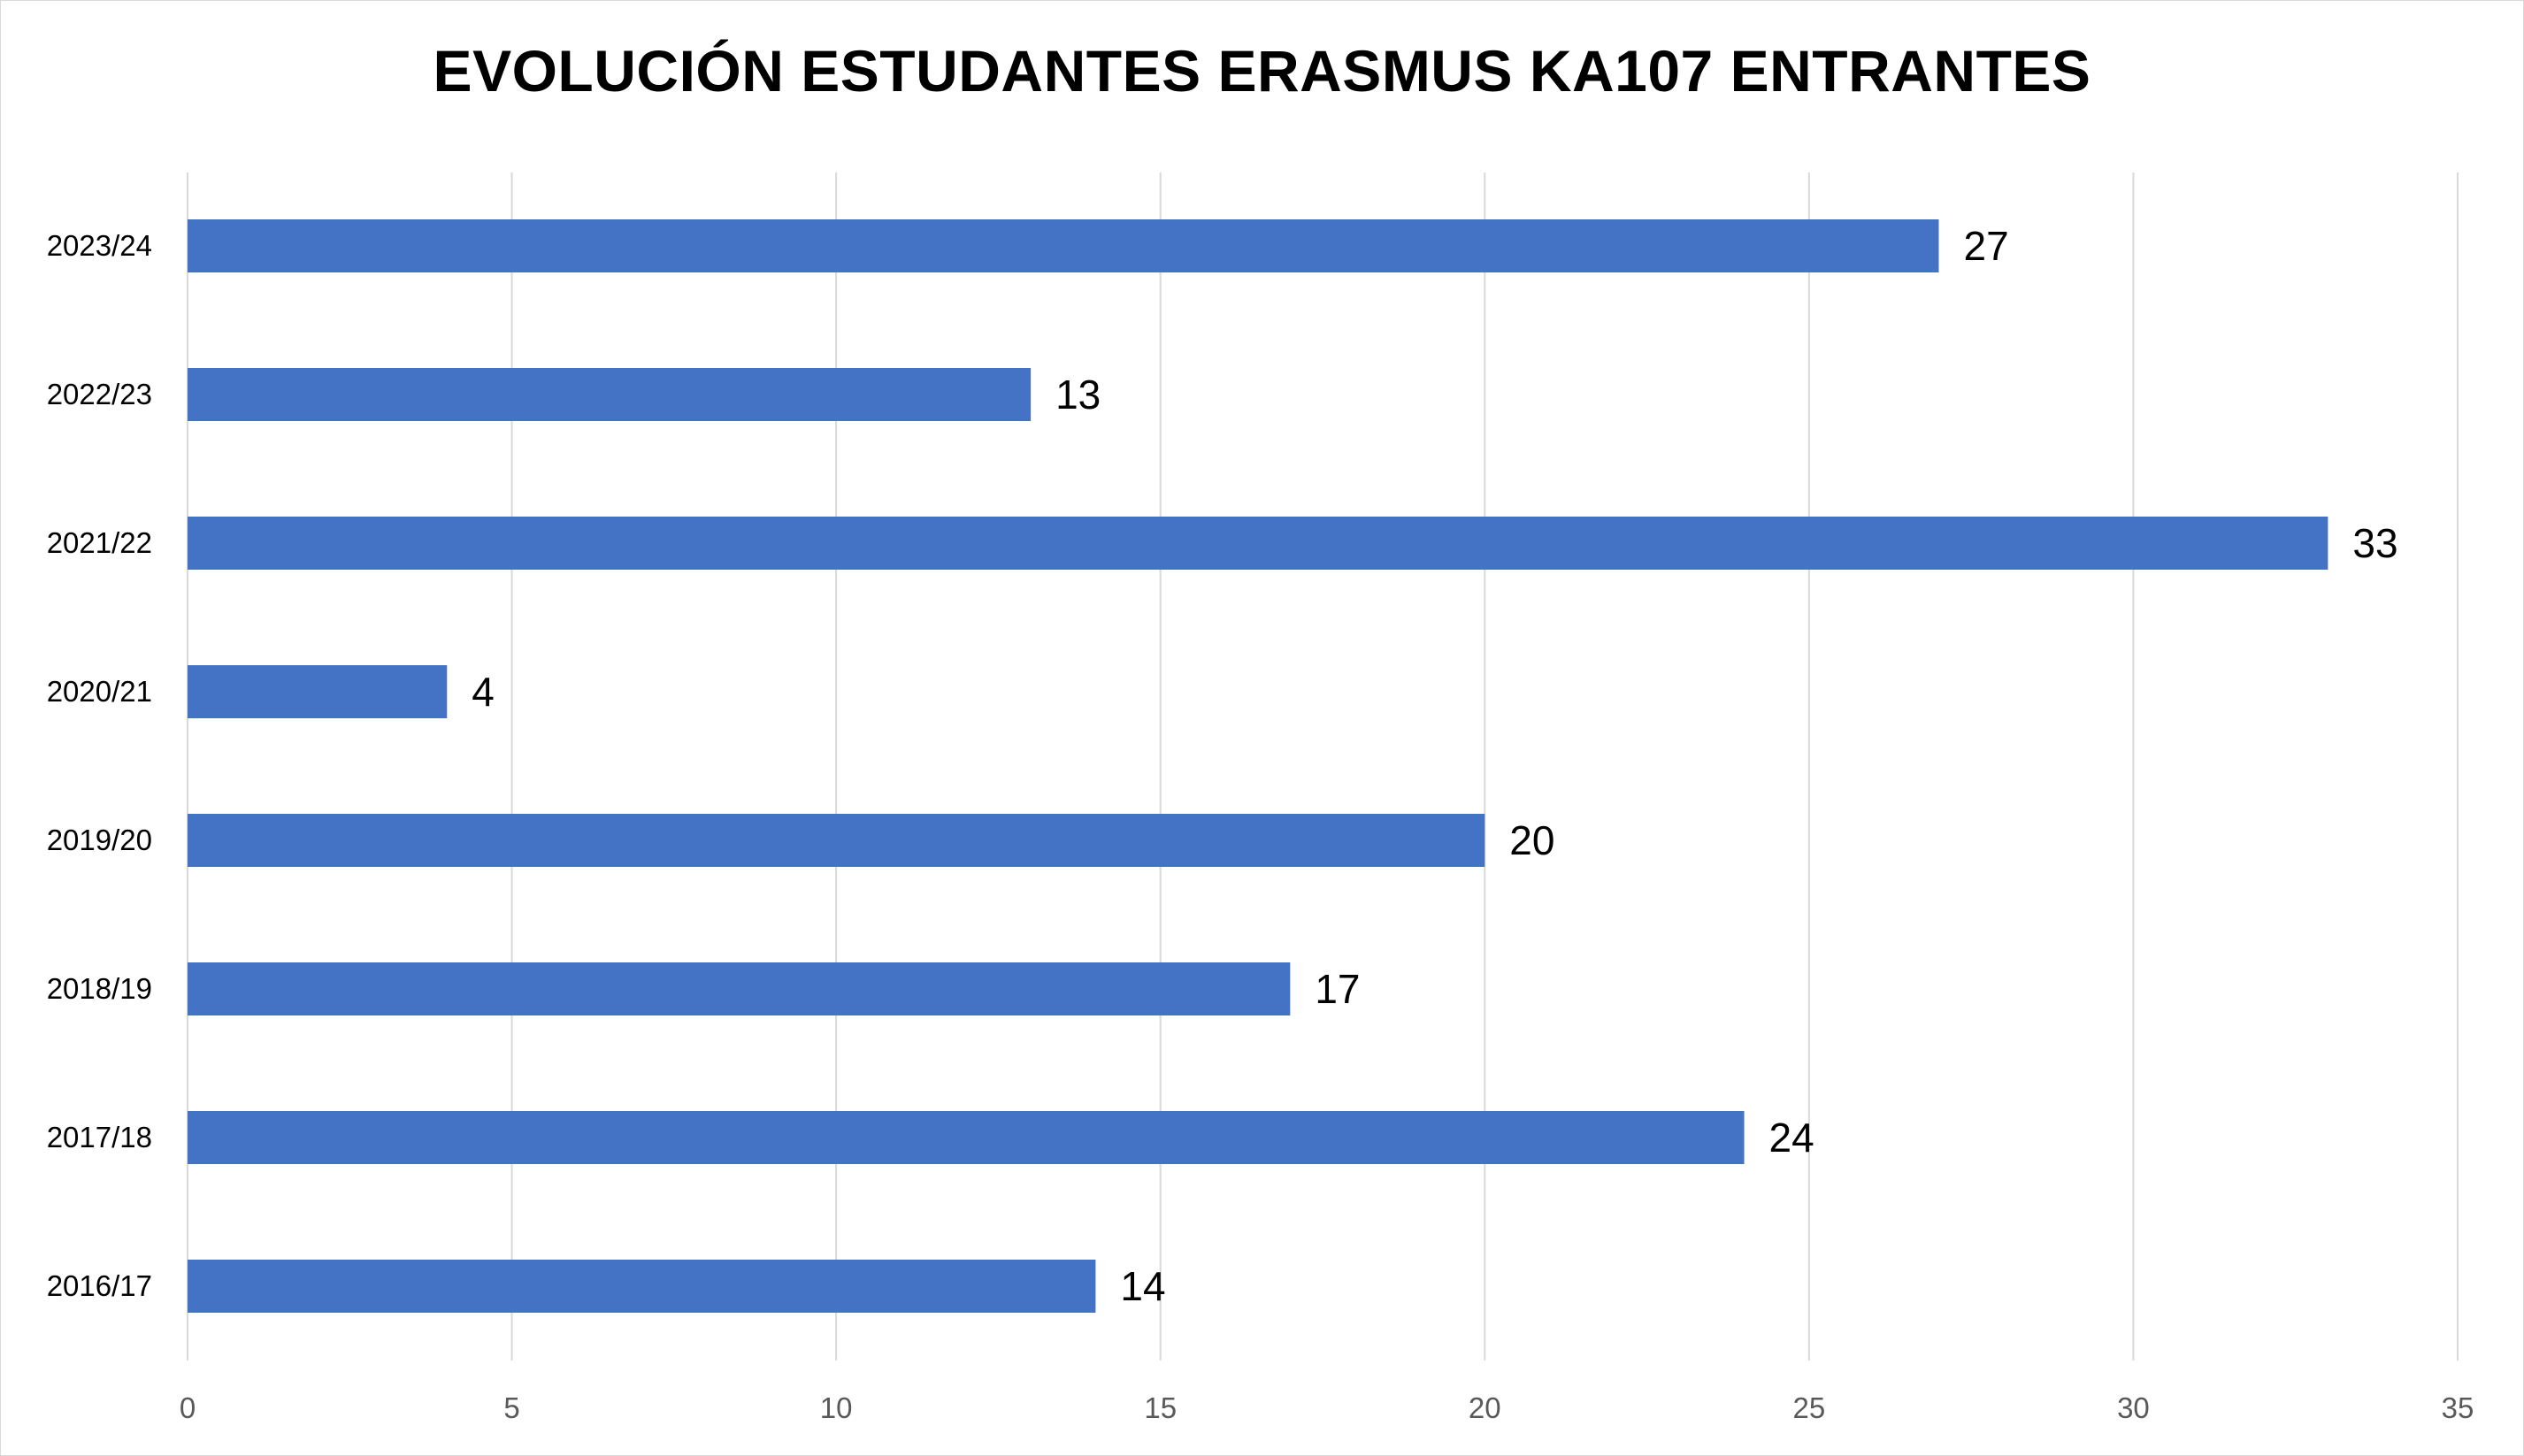 This screenshot has height=1456, width=2524. What do you see at coordinates (642, 1286) in the screenshot?
I see `bar-2016/17` at bounding box center [642, 1286].